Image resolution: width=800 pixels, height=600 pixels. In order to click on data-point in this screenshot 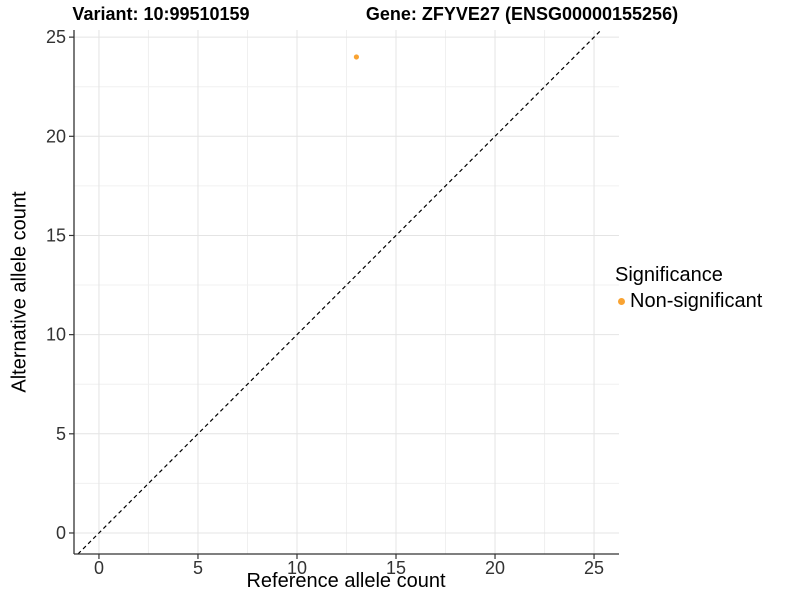, I will do `click(356, 57)`.